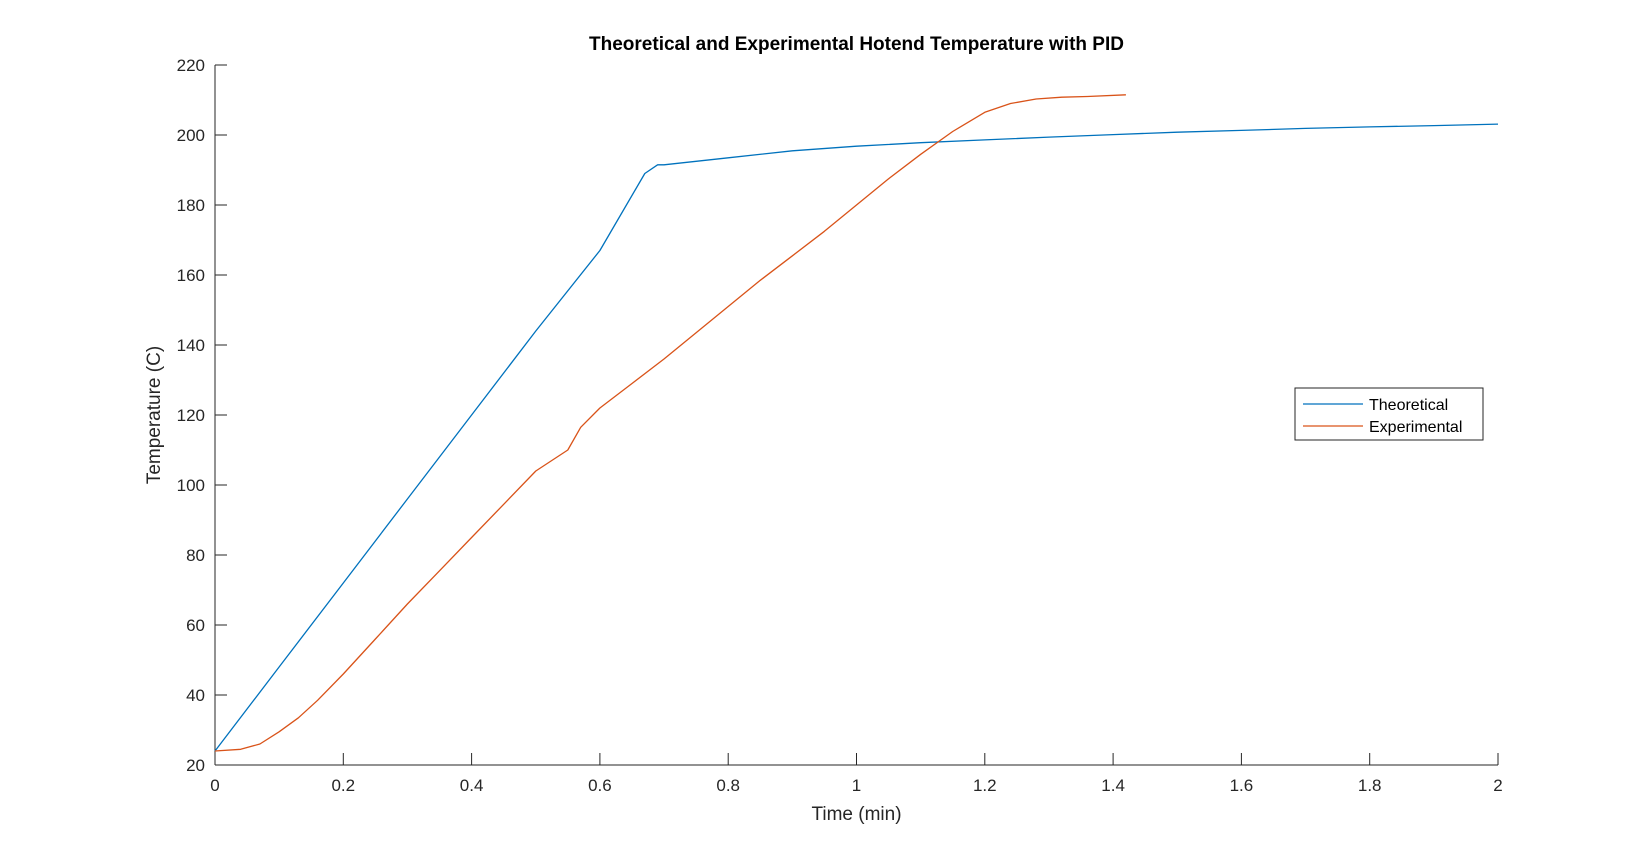  Describe the element at coordinates (985, 785) in the screenshot. I see `x-tick-label: 1.2` at that location.